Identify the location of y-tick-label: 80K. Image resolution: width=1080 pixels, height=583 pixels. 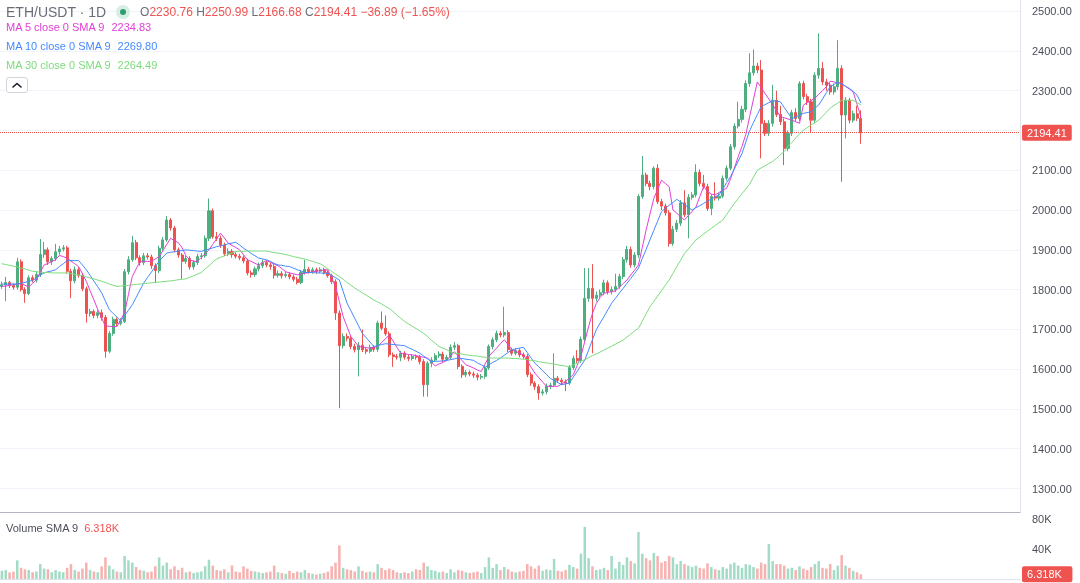
(1042, 519).